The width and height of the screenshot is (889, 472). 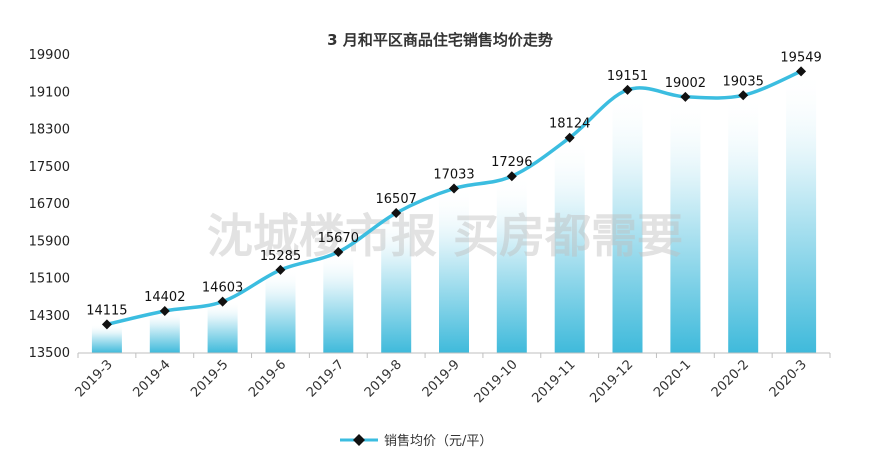 What do you see at coordinates (49, 55) in the screenshot?
I see `y-tick-label: 19900` at bounding box center [49, 55].